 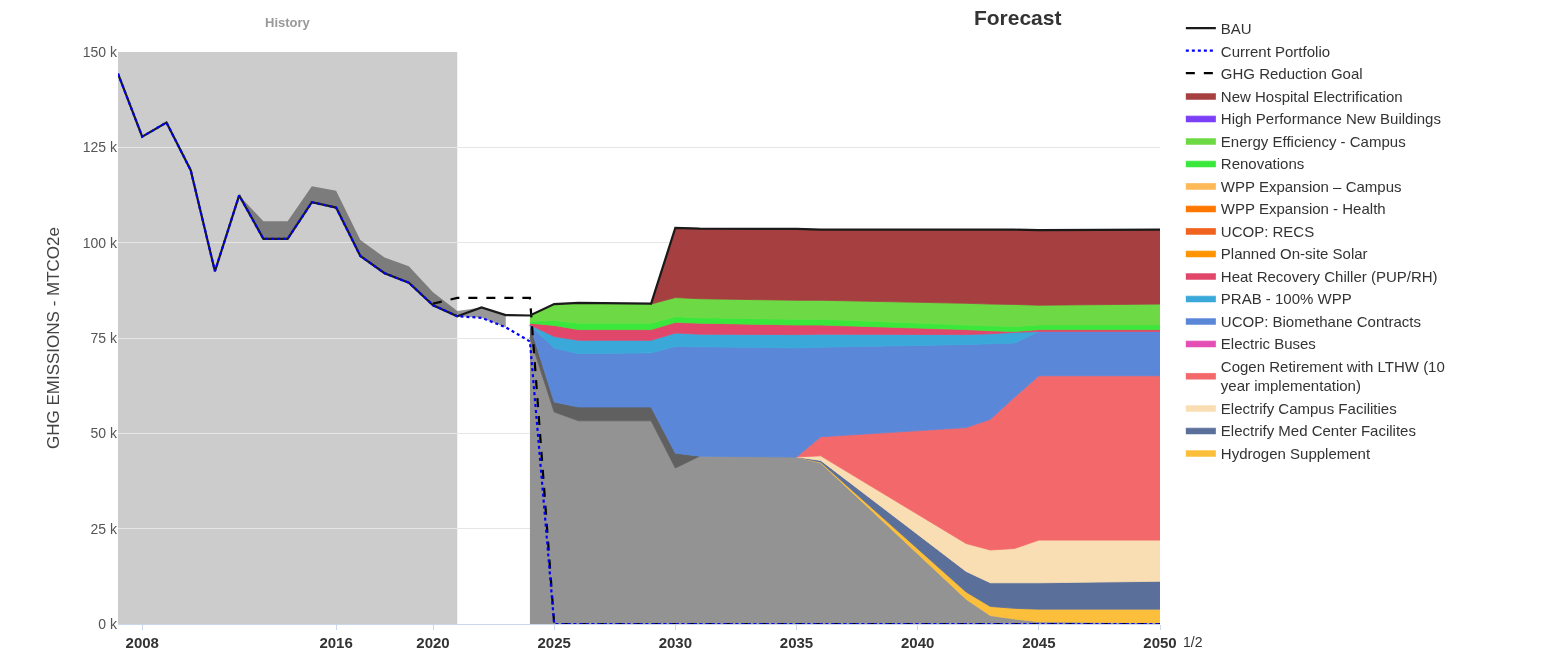 I want to click on legend-label: Electric Buses, so click(x=1268, y=344).